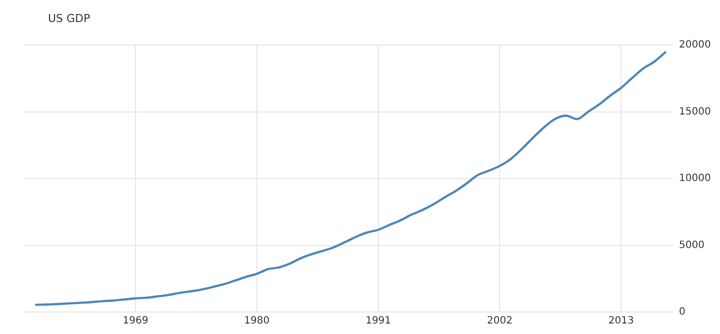  What do you see at coordinates (69, 18) in the screenshot?
I see `chart-title: US GDP` at bounding box center [69, 18].